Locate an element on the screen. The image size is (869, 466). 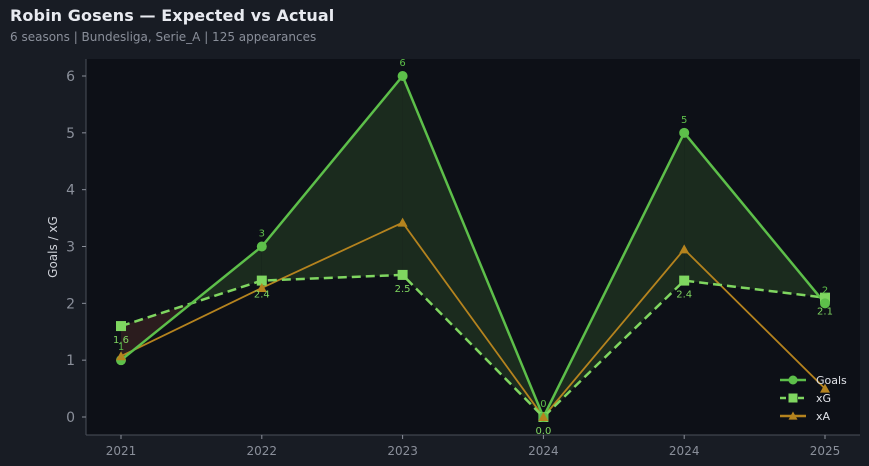
x-tick-label: 2023 is located at coordinates (402, 451).